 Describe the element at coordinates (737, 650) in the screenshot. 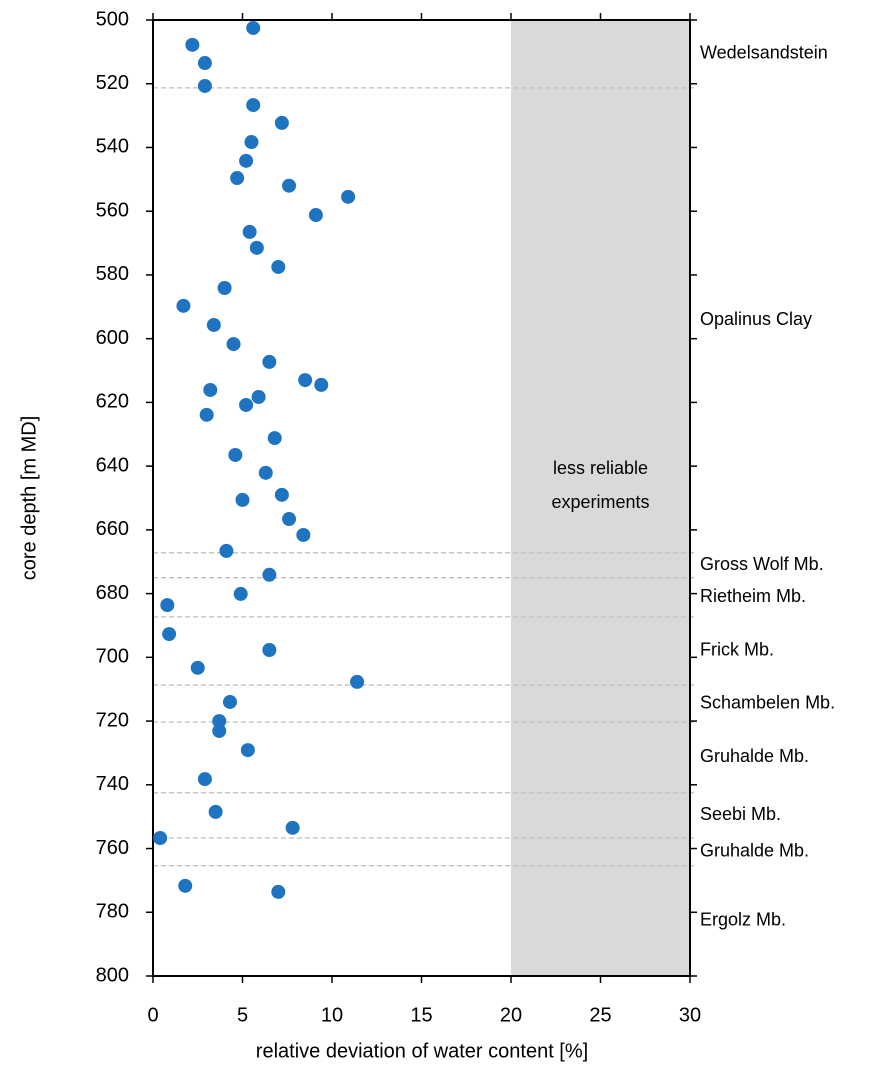

I see `unit-label: Frick Mb.` at that location.